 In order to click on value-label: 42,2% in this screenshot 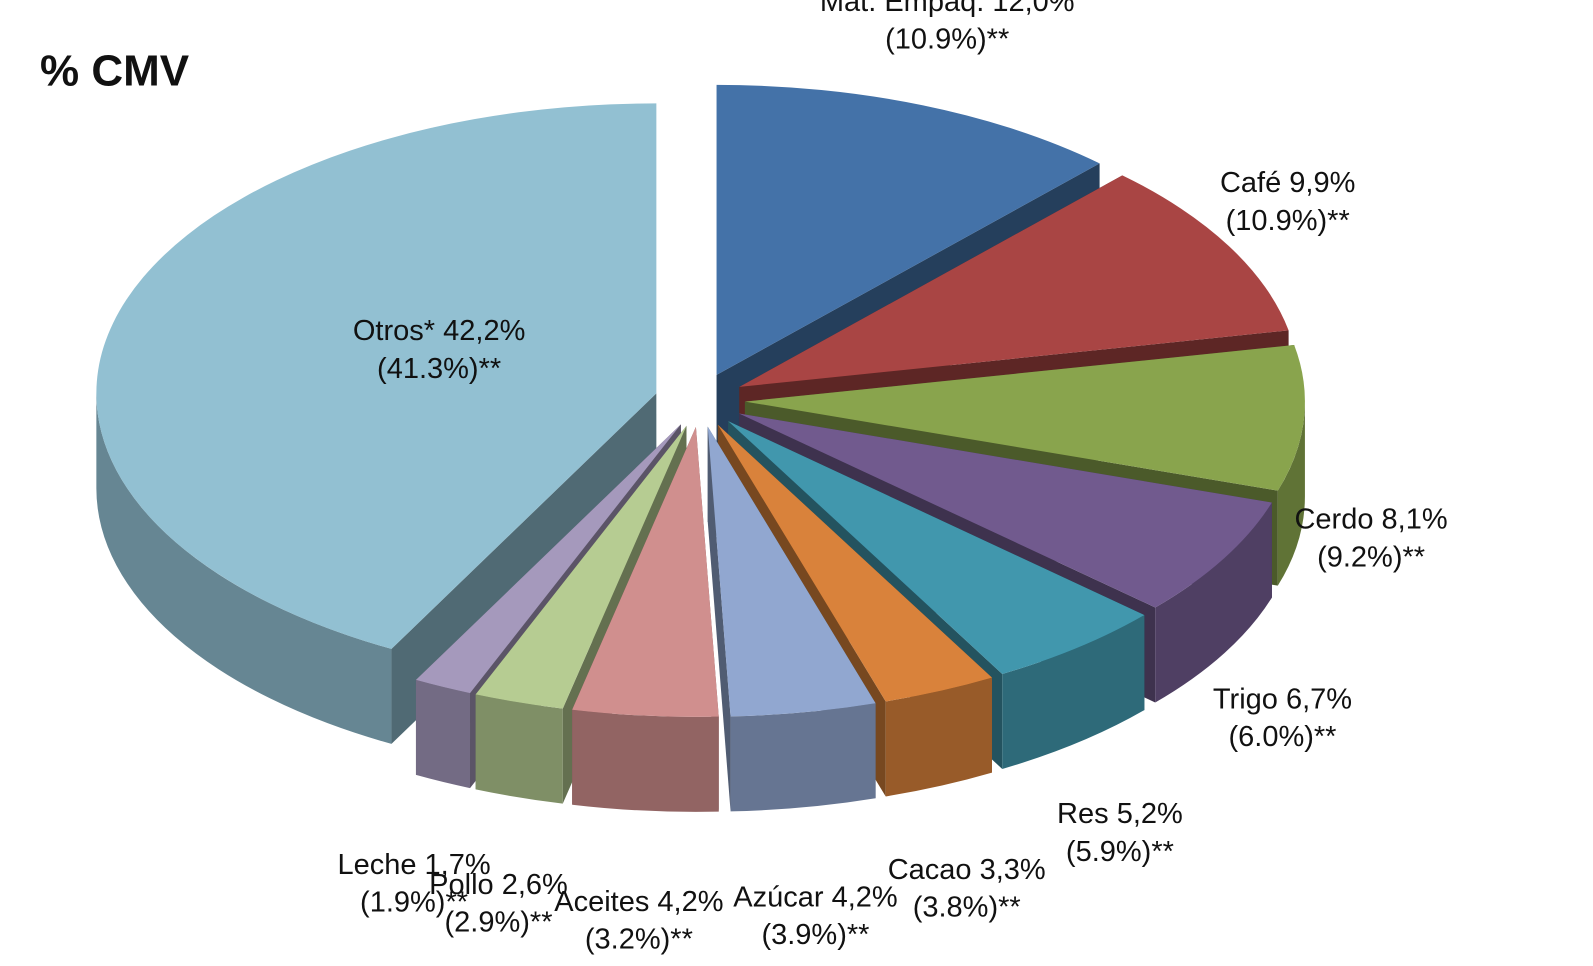, I will do `click(484, 331)`.